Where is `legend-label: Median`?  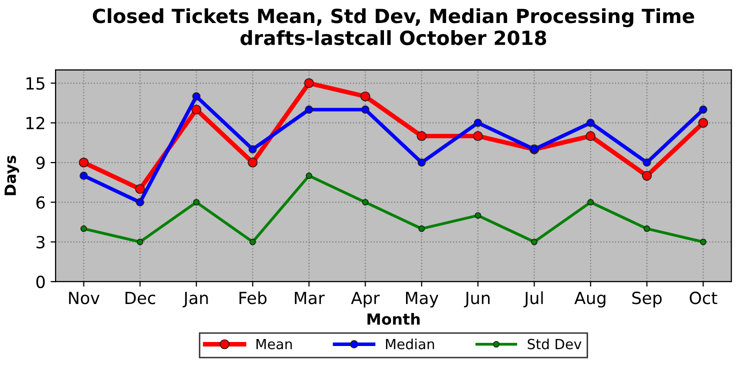
legend-label: Median is located at coordinates (410, 344).